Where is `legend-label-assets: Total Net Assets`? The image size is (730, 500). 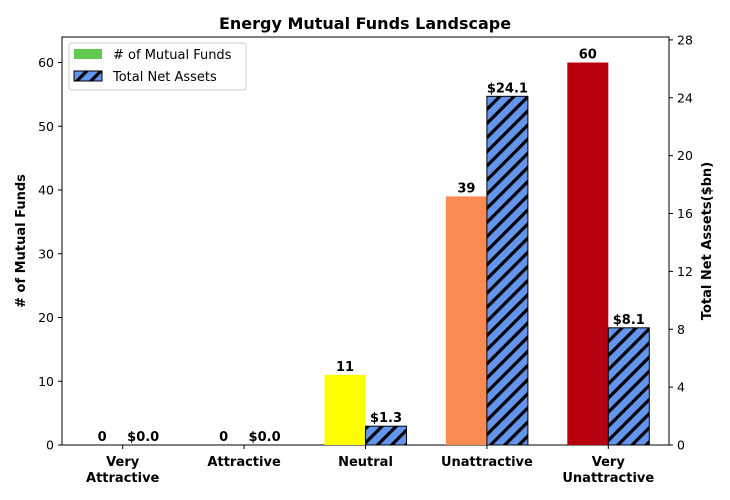
legend-label-assets: Total Net Assets is located at coordinates (164, 77).